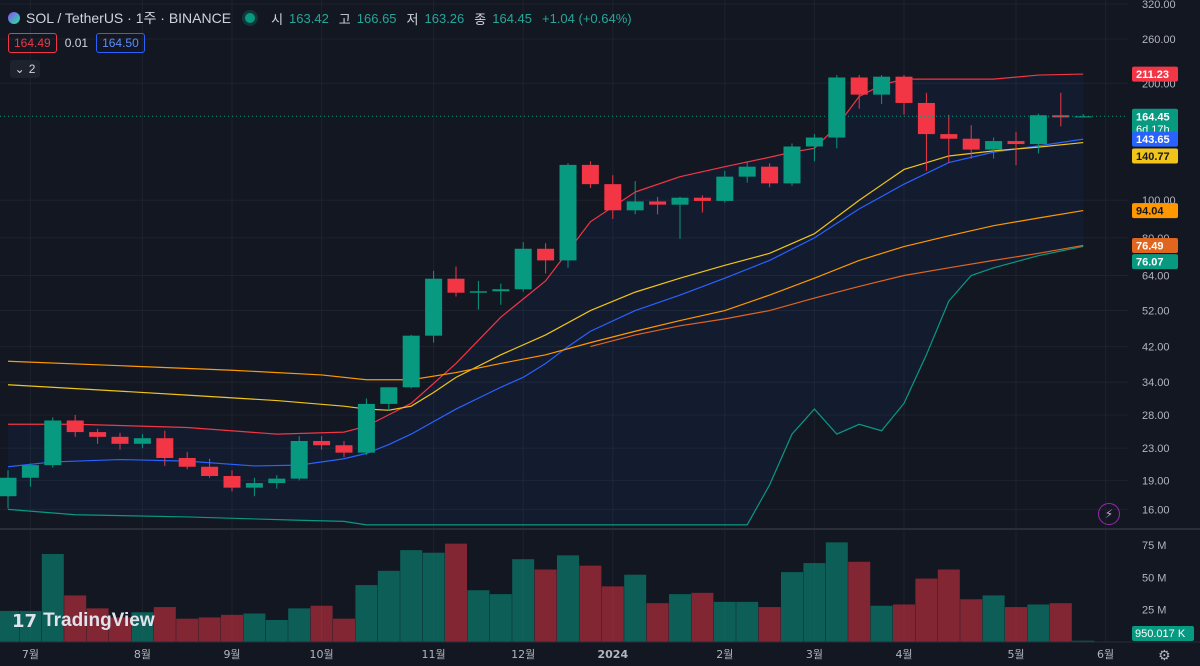 The height and width of the screenshot is (666, 1200). Describe the element at coordinates (1150, 263) in the screenshot. I see `price-tag-value: 76.07` at that location.